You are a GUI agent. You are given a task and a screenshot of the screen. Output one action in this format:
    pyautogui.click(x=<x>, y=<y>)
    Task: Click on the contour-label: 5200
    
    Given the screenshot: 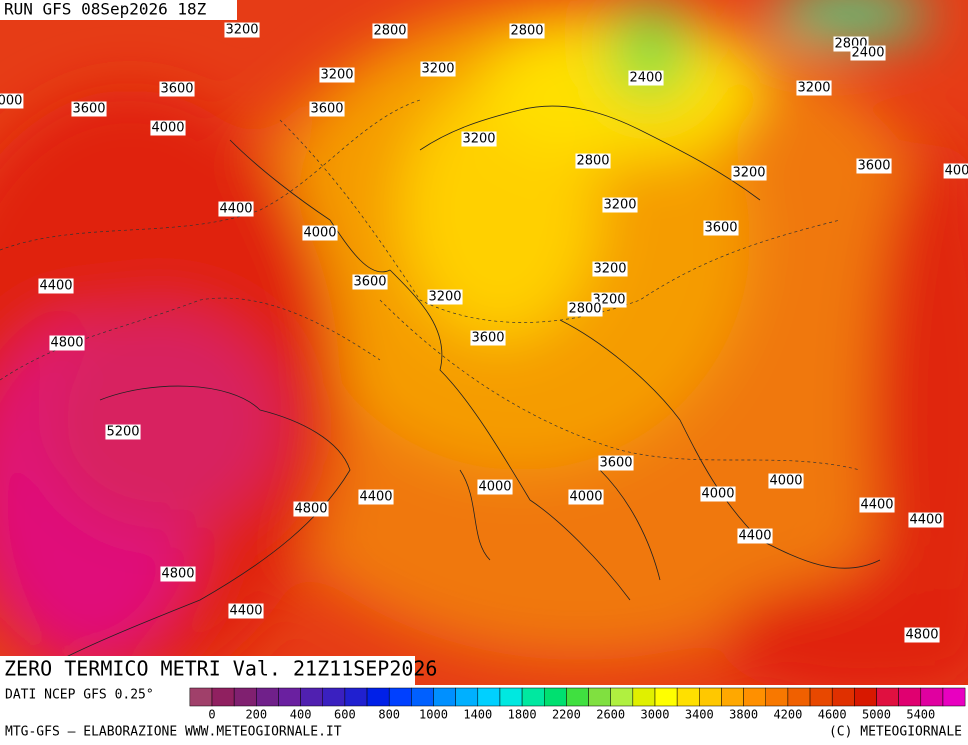 What is the action you would take?
    pyautogui.click(x=123, y=432)
    